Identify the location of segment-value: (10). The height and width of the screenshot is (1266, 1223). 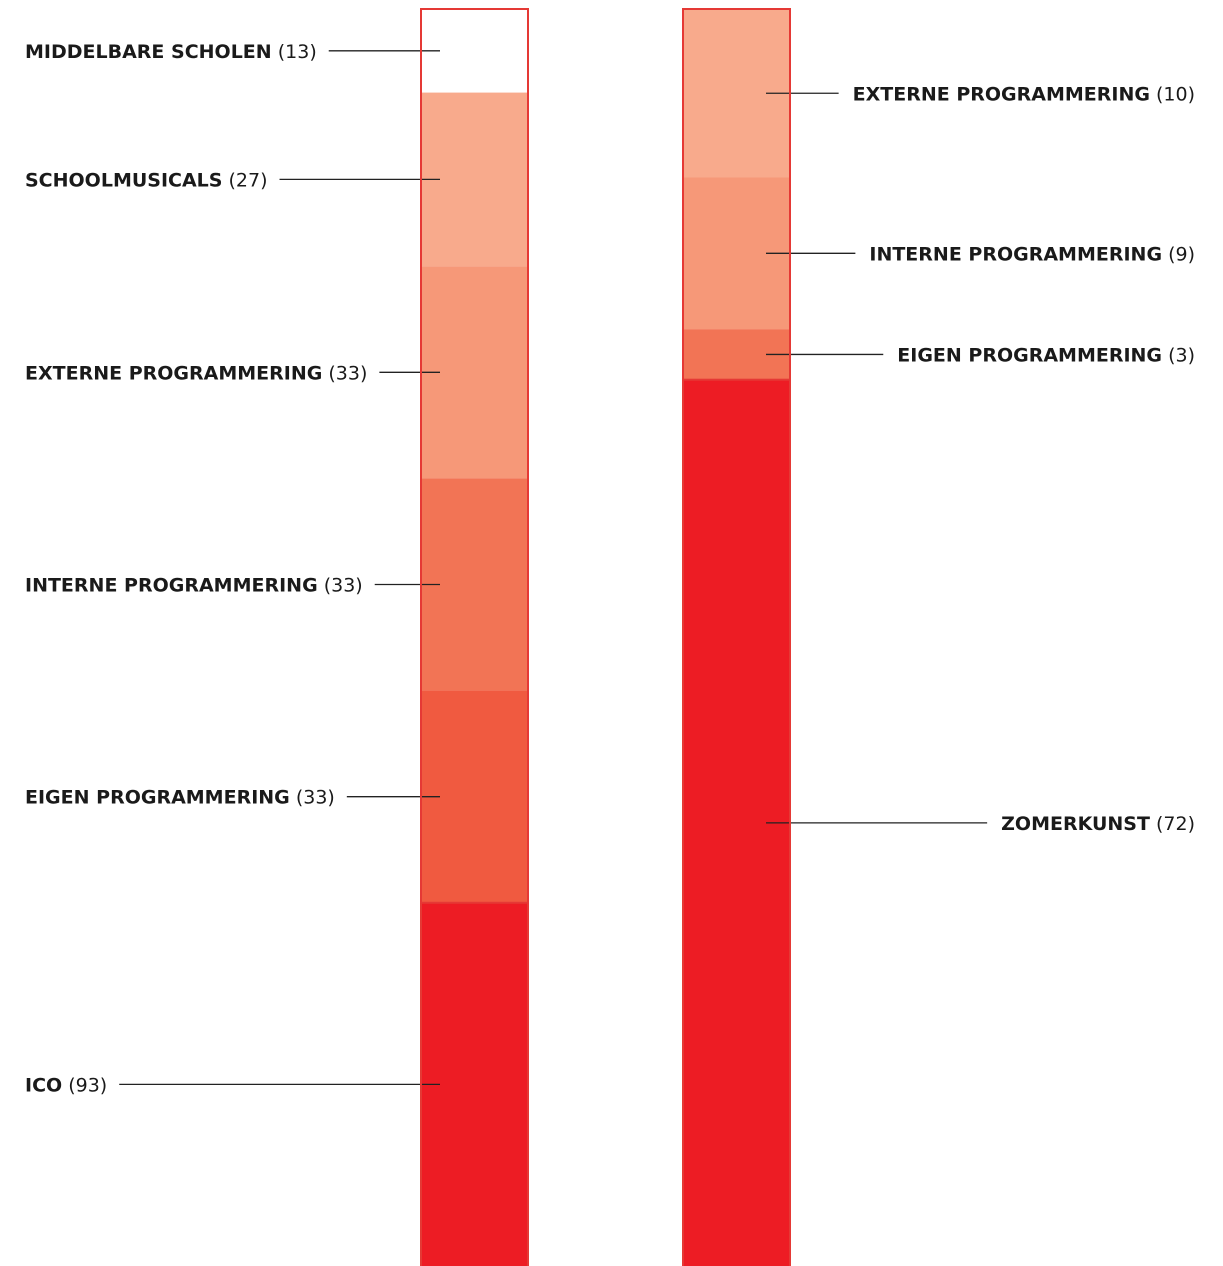
(1172, 94).